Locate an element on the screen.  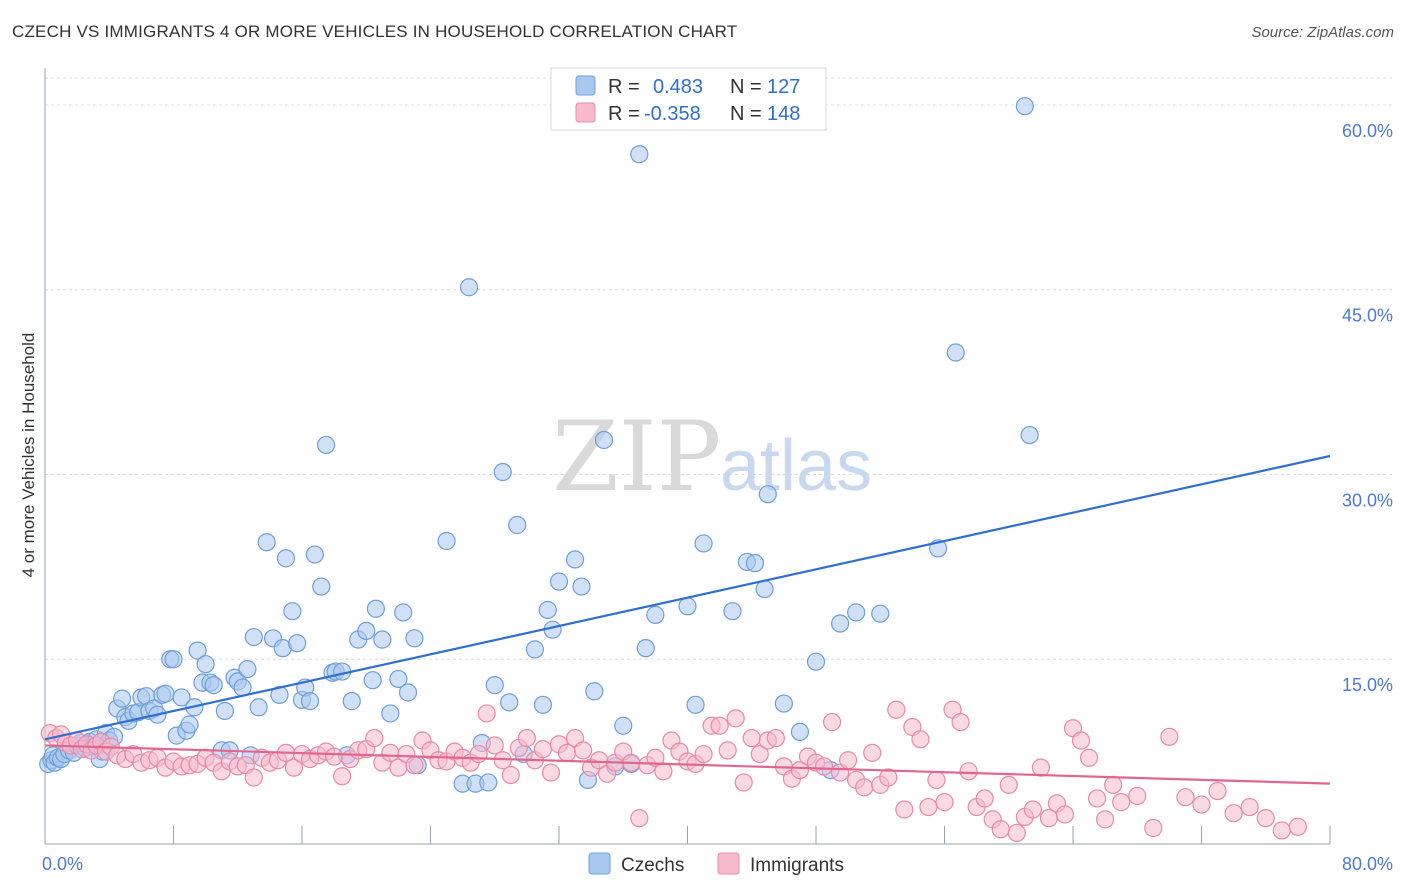
correlation-legend: R = 0.483 N = 127 R = -0.358 N = 148 is located at coordinates (688, 99).